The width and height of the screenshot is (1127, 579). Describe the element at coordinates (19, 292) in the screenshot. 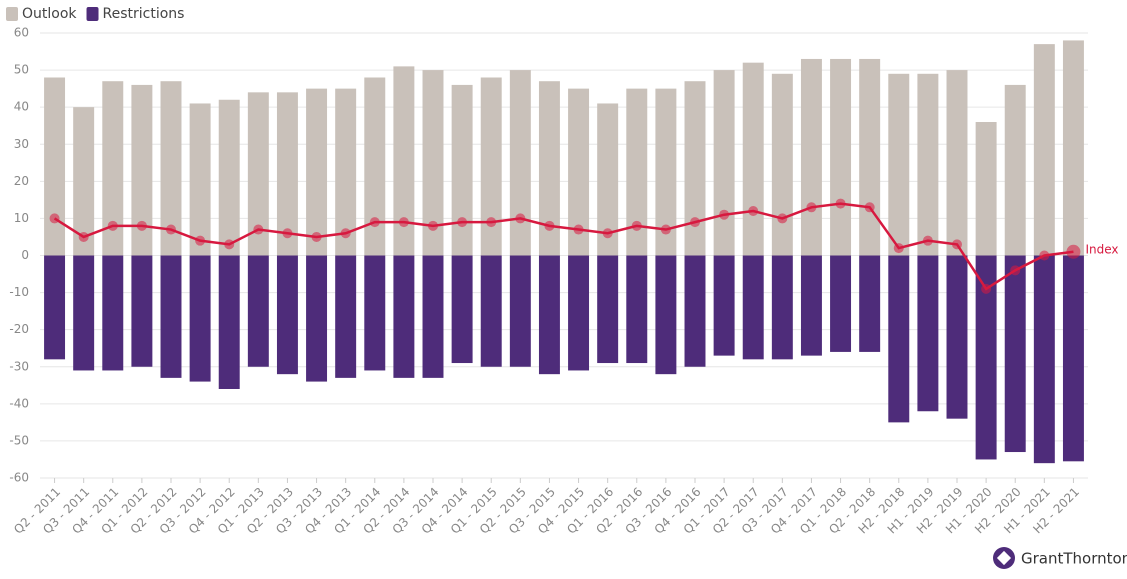

I see `y-tick-label: -10` at that location.